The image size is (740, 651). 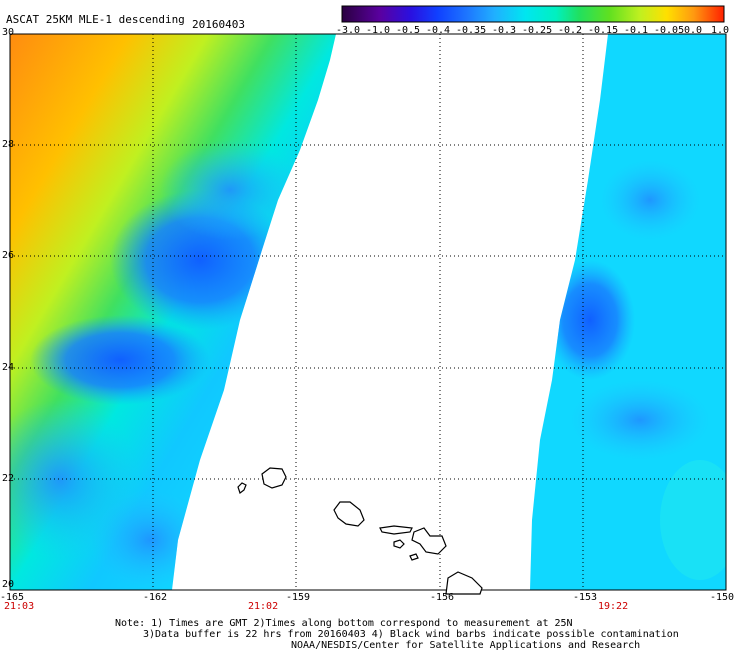 I want to click on island-molokai, so click(x=396, y=530).